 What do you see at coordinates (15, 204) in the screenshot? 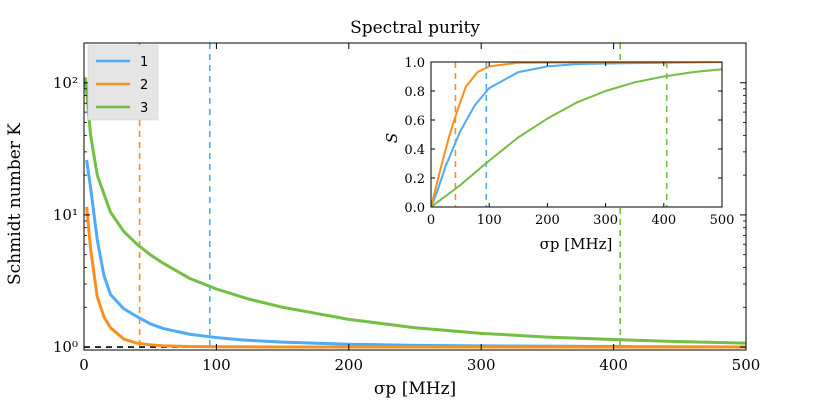
I see `main-y-axis-label: Schmidt number K` at bounding box center [15, 204].